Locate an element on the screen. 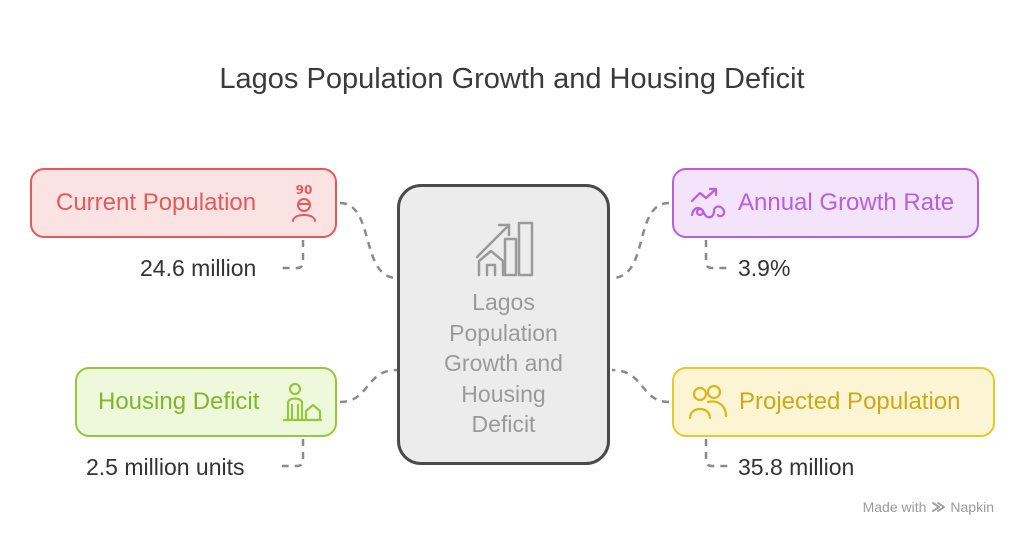 This screenshot has height=543, width=1024. leader-current-population is located at coordinates (293, 255).